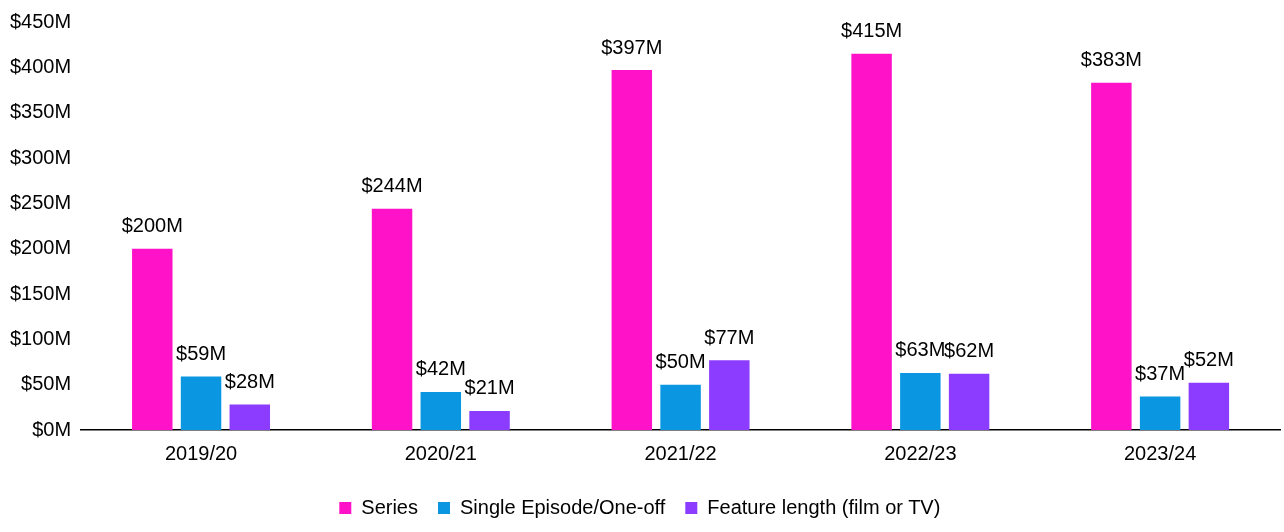 The width and height of the screenshot is (1284, 532). I want to click on y-tick-label: $200M, so click(41, 247).